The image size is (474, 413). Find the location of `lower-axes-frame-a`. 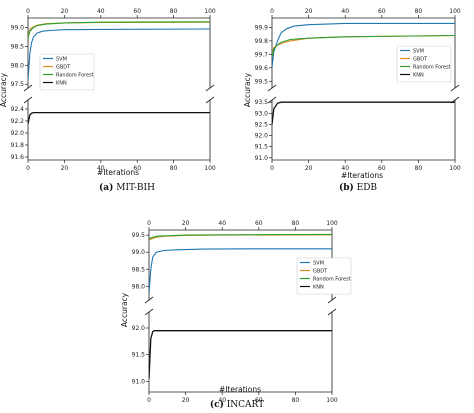

lower-axes-frame-a is located at coordinates (119, 130).